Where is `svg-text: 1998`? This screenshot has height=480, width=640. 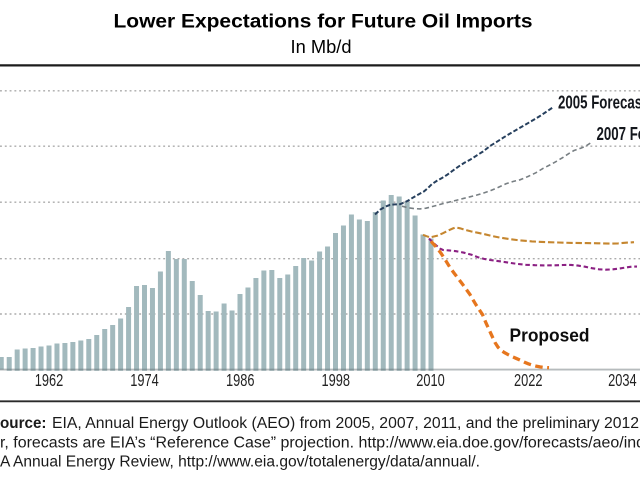 svg-text: 1998 is located at coordinates (336, 380).